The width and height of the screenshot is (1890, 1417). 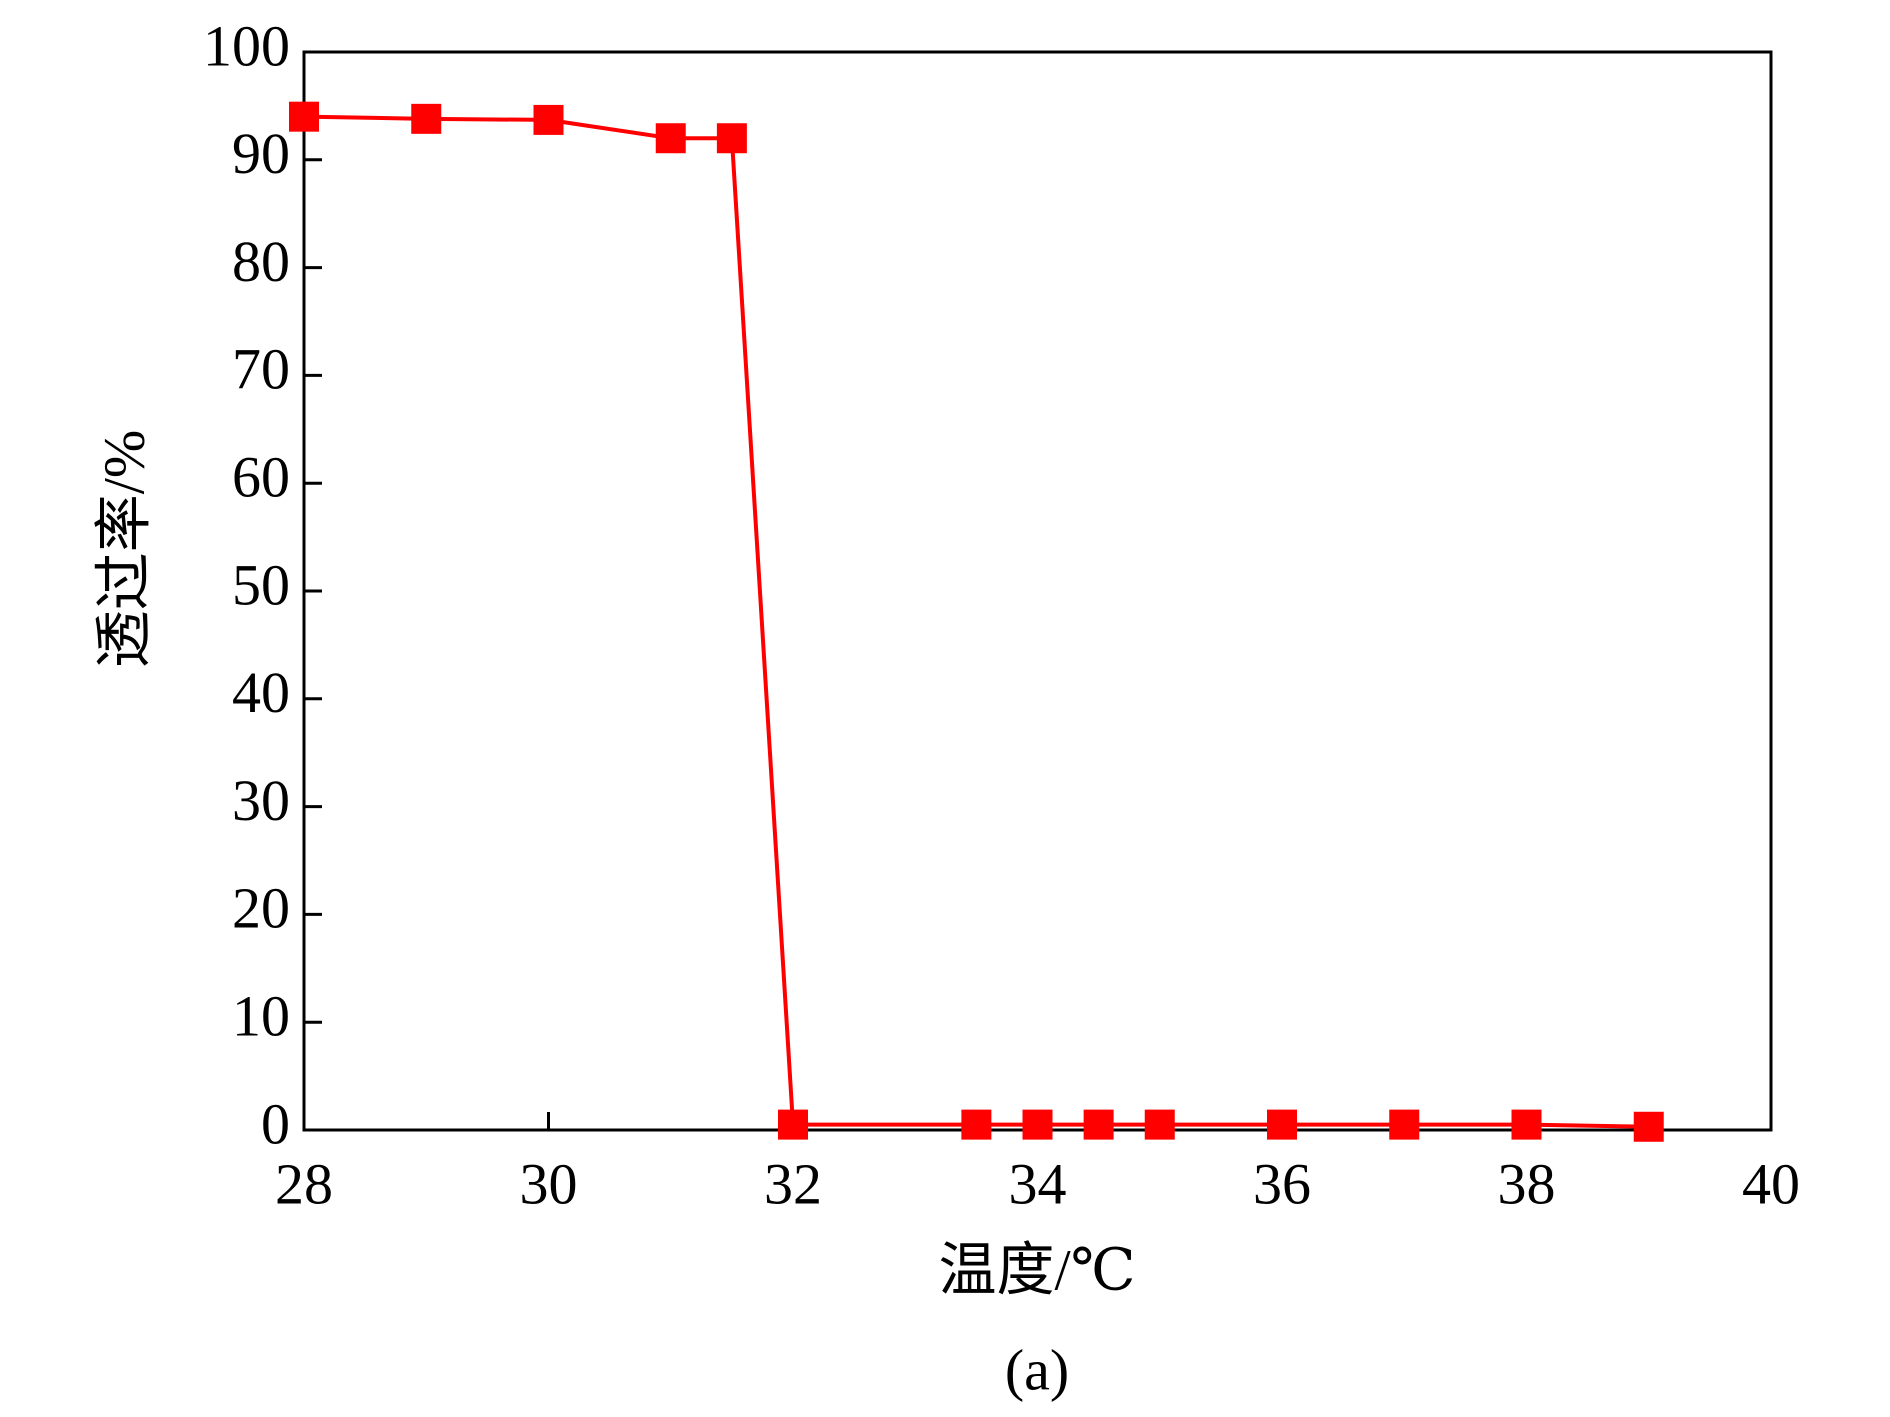 What do you see at coordinates (549, 1183) in the screenshot?
I see `x-tick-label: 30` at bounding box center [549, 1183].